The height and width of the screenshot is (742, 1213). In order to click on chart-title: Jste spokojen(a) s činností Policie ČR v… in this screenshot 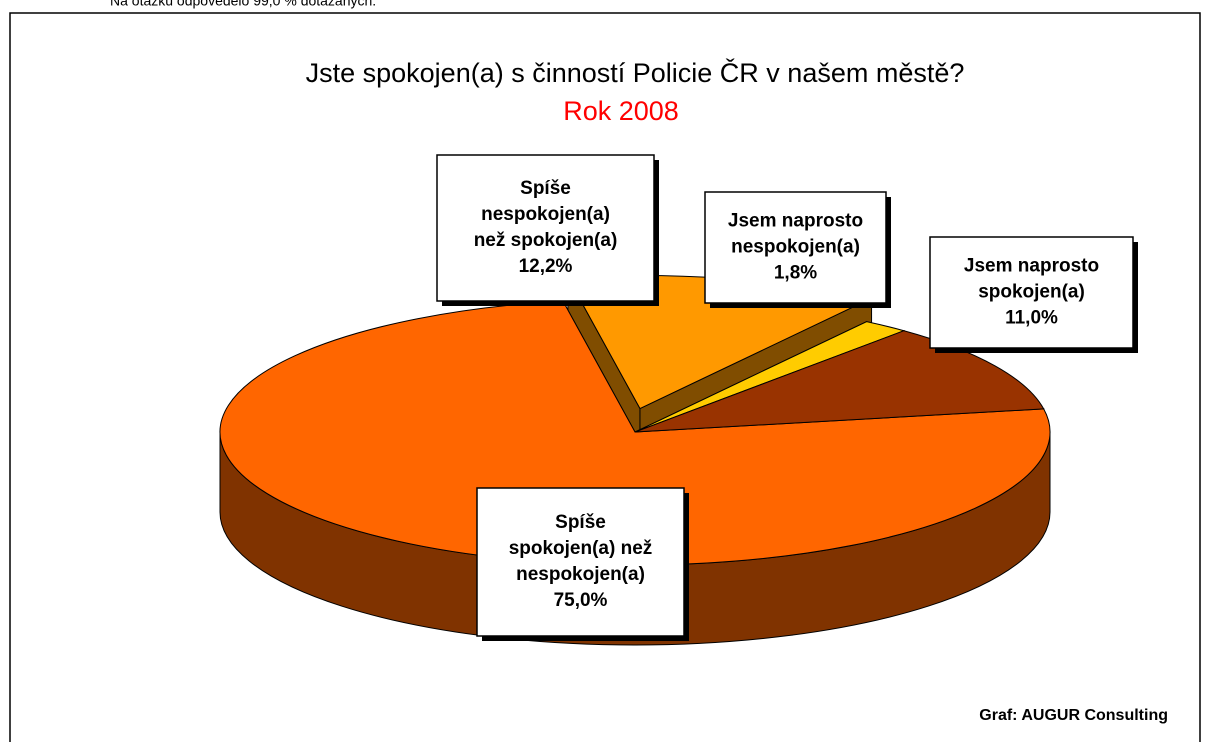, I will do `click(635, 72)`.